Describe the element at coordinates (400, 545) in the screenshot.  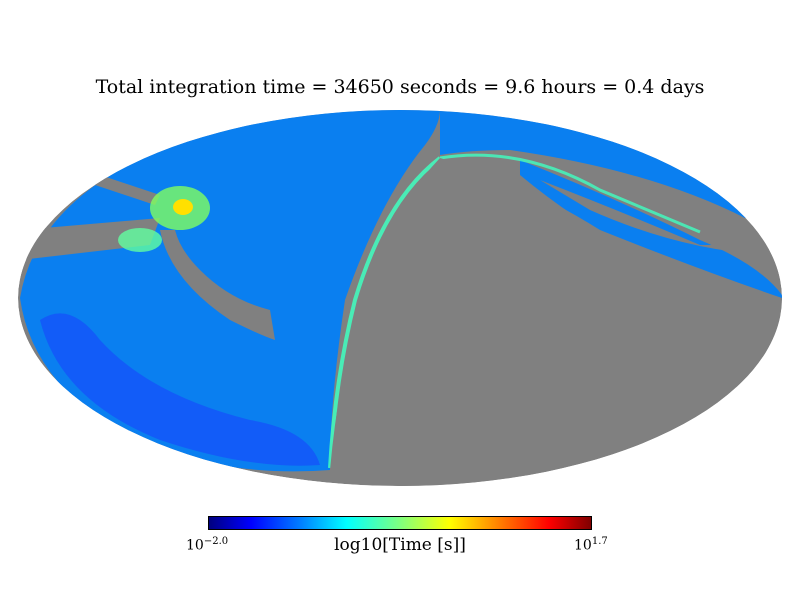
I see `colorbar-title: log10[Time [s]]` at that location.